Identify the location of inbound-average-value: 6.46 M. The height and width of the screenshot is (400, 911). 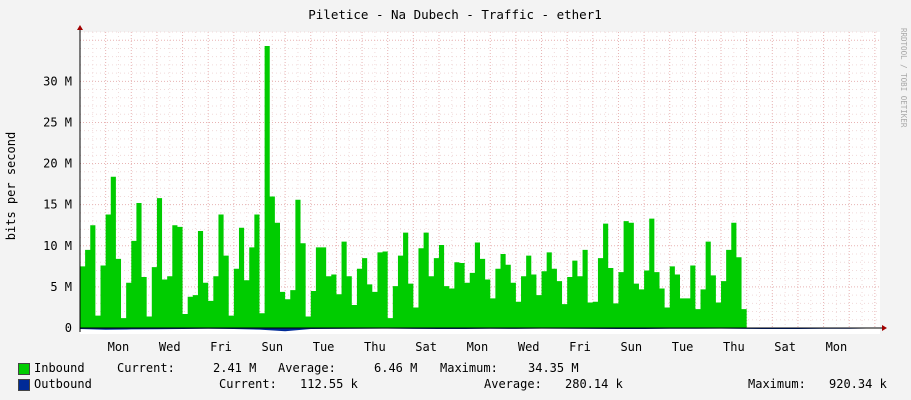
(396, 368).